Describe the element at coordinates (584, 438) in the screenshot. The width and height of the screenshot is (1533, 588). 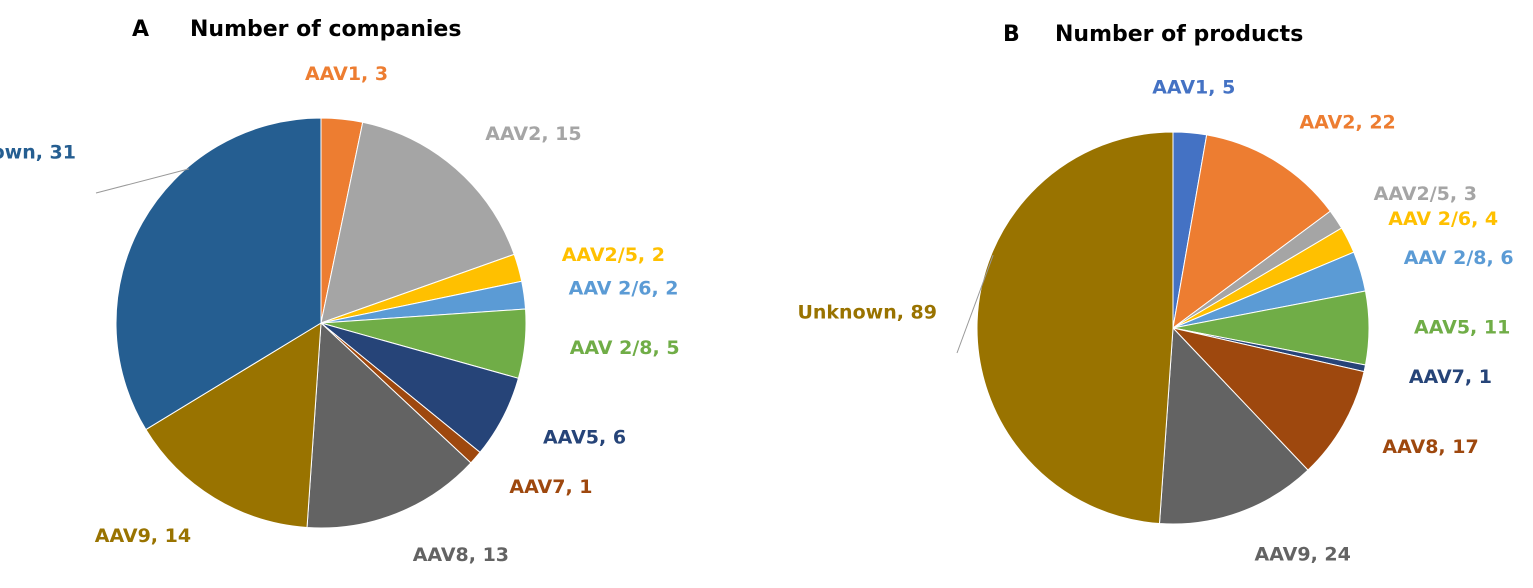
I see `data-label: AAV5, 6` at that location.